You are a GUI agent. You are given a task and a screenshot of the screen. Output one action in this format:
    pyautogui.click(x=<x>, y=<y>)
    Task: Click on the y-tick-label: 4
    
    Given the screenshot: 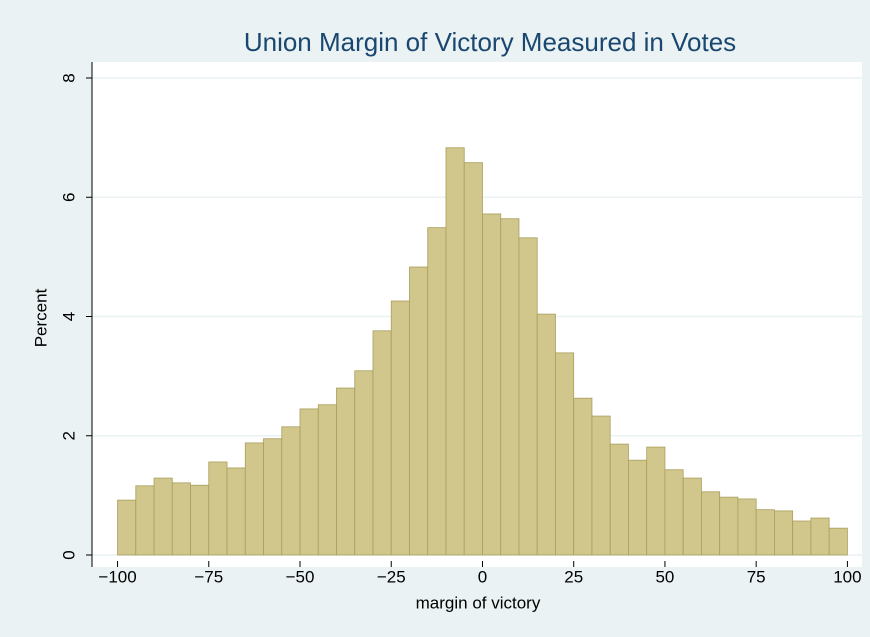 What is the action you would take?
    pyautogui.click(x=68, y=316)
    